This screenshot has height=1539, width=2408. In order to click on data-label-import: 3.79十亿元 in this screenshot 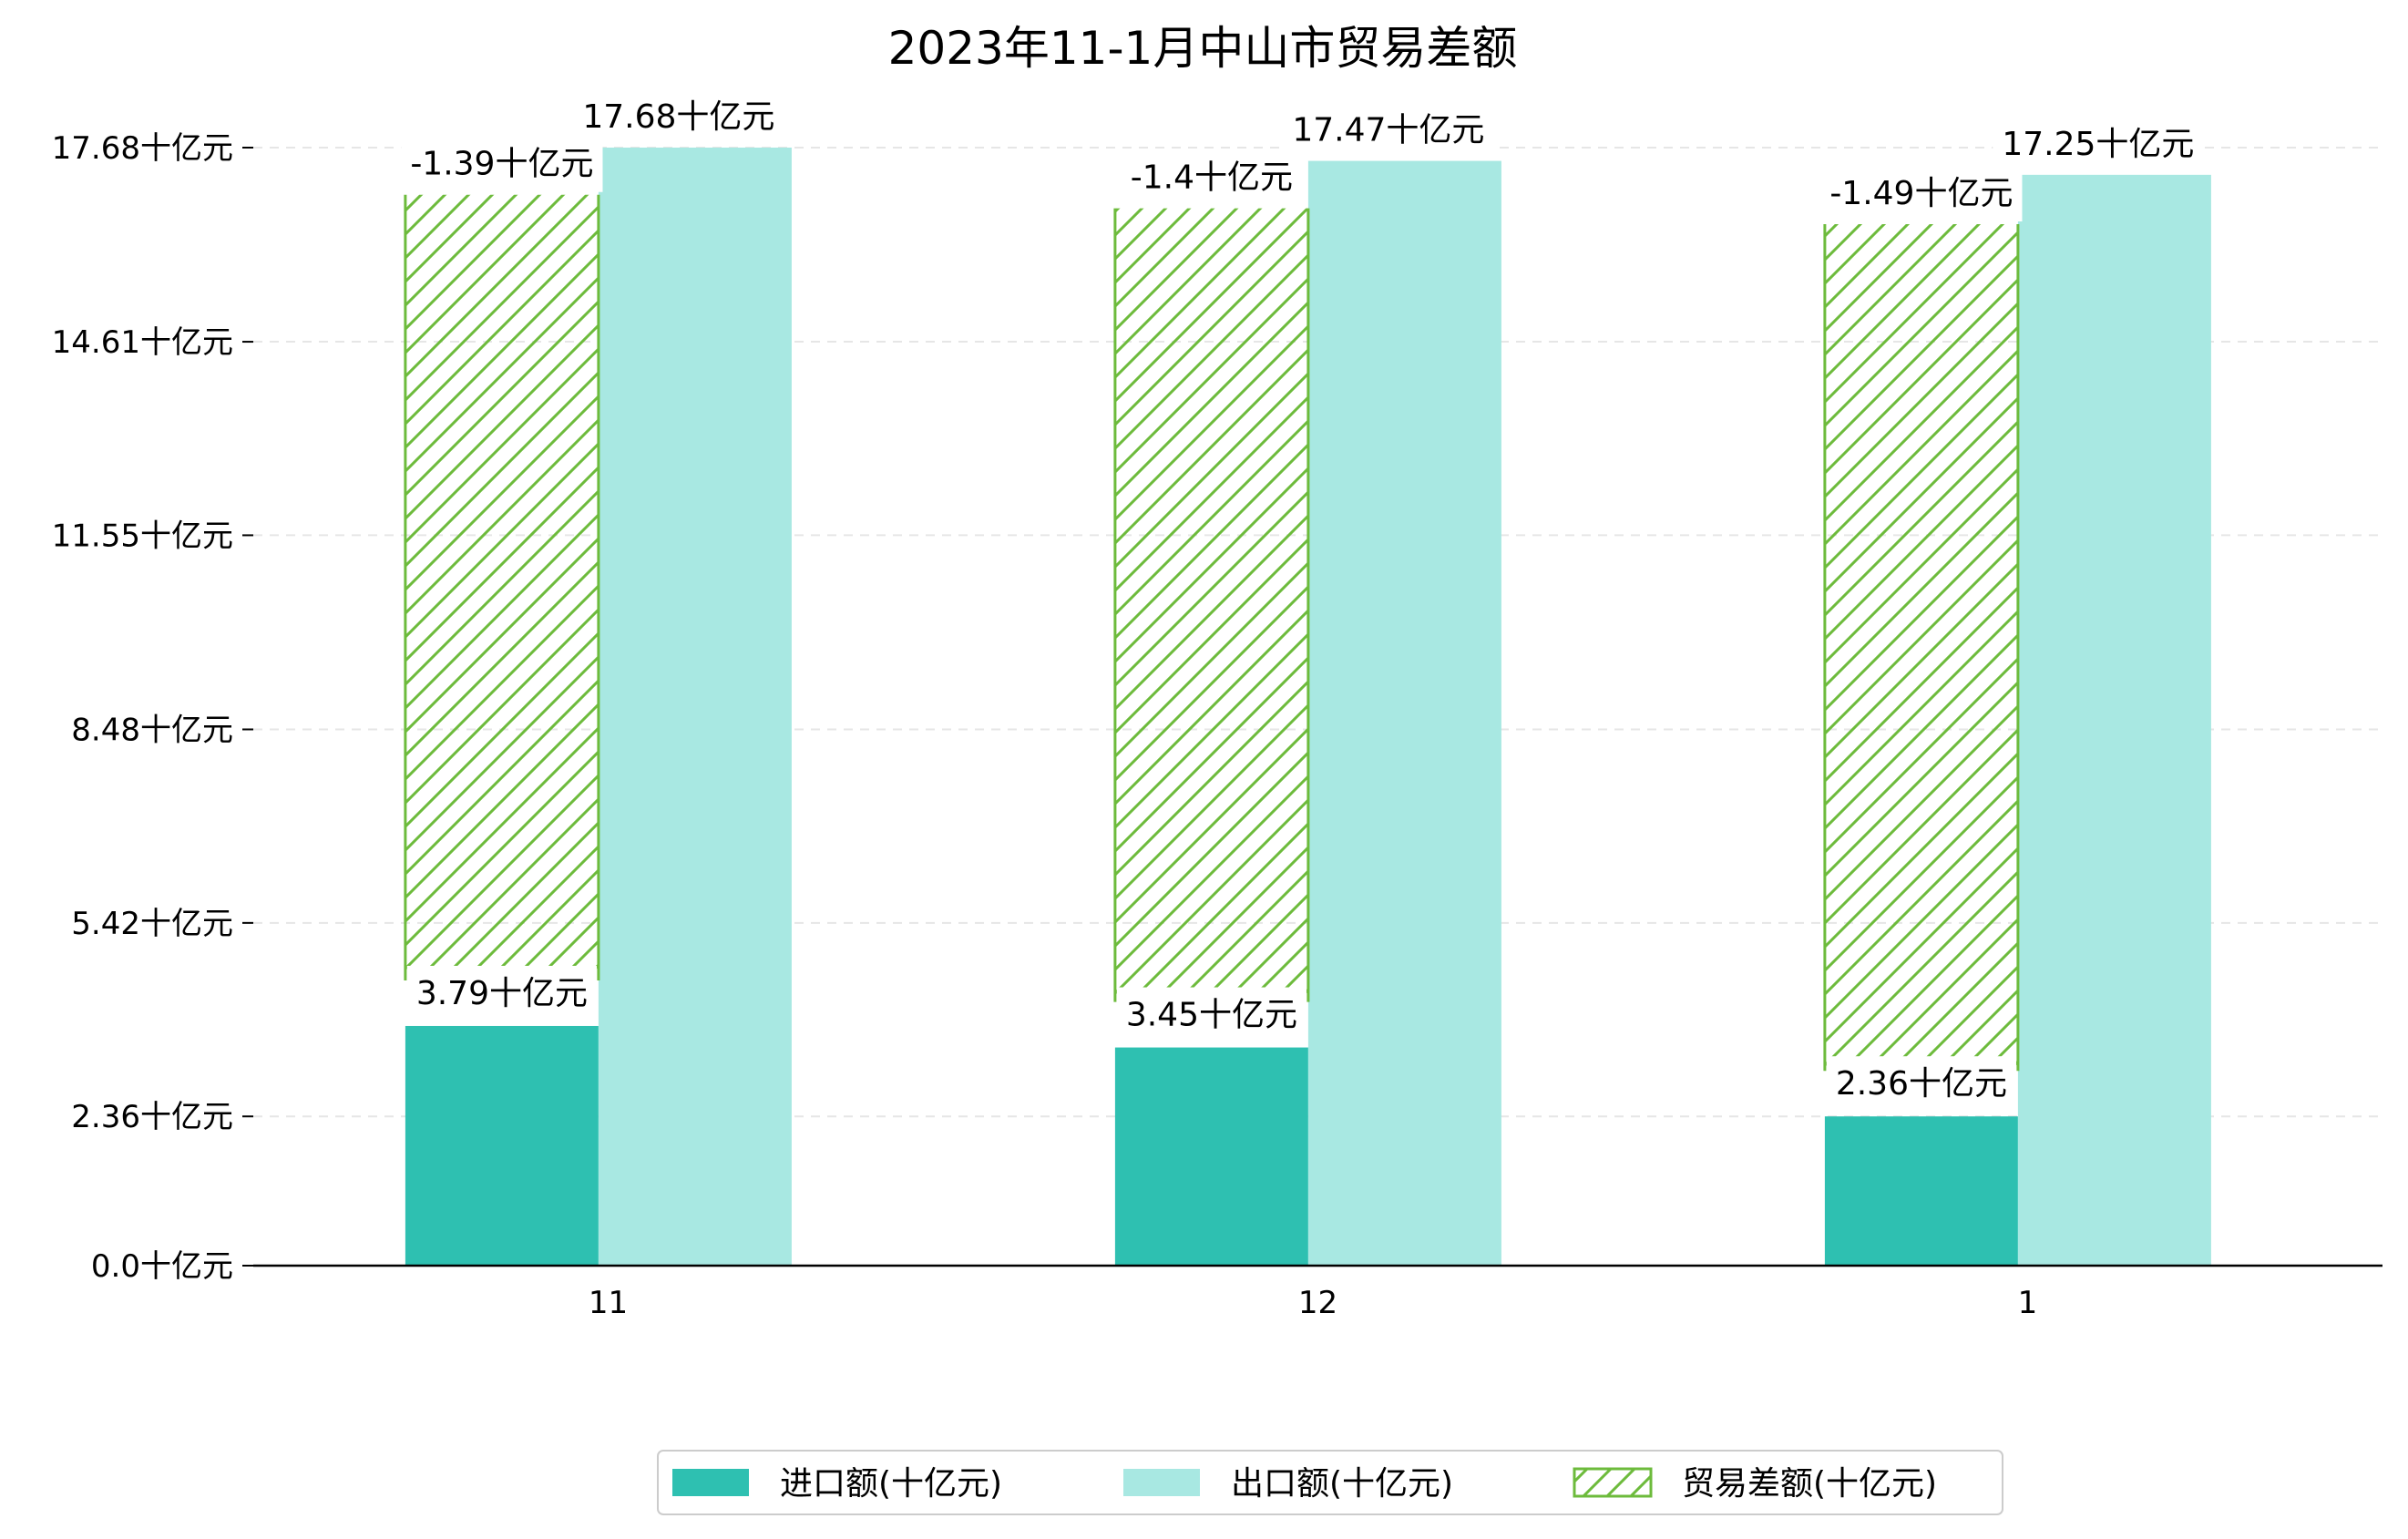, I will do `click(502, 994)`.